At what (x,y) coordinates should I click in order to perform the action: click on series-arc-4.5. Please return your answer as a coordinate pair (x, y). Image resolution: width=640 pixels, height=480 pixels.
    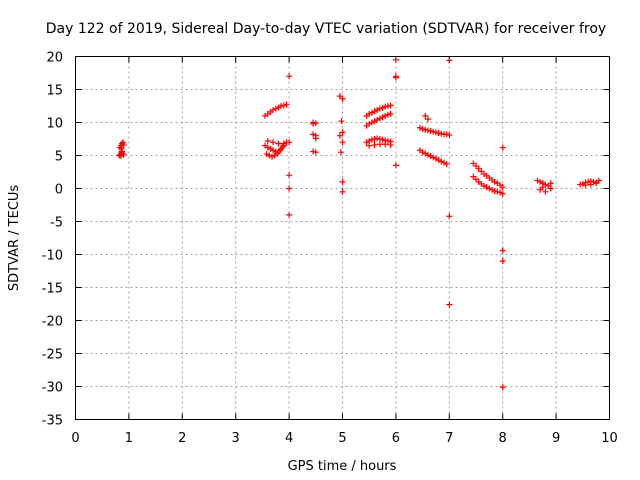
    Looking at the image, I should click on (314, 137).